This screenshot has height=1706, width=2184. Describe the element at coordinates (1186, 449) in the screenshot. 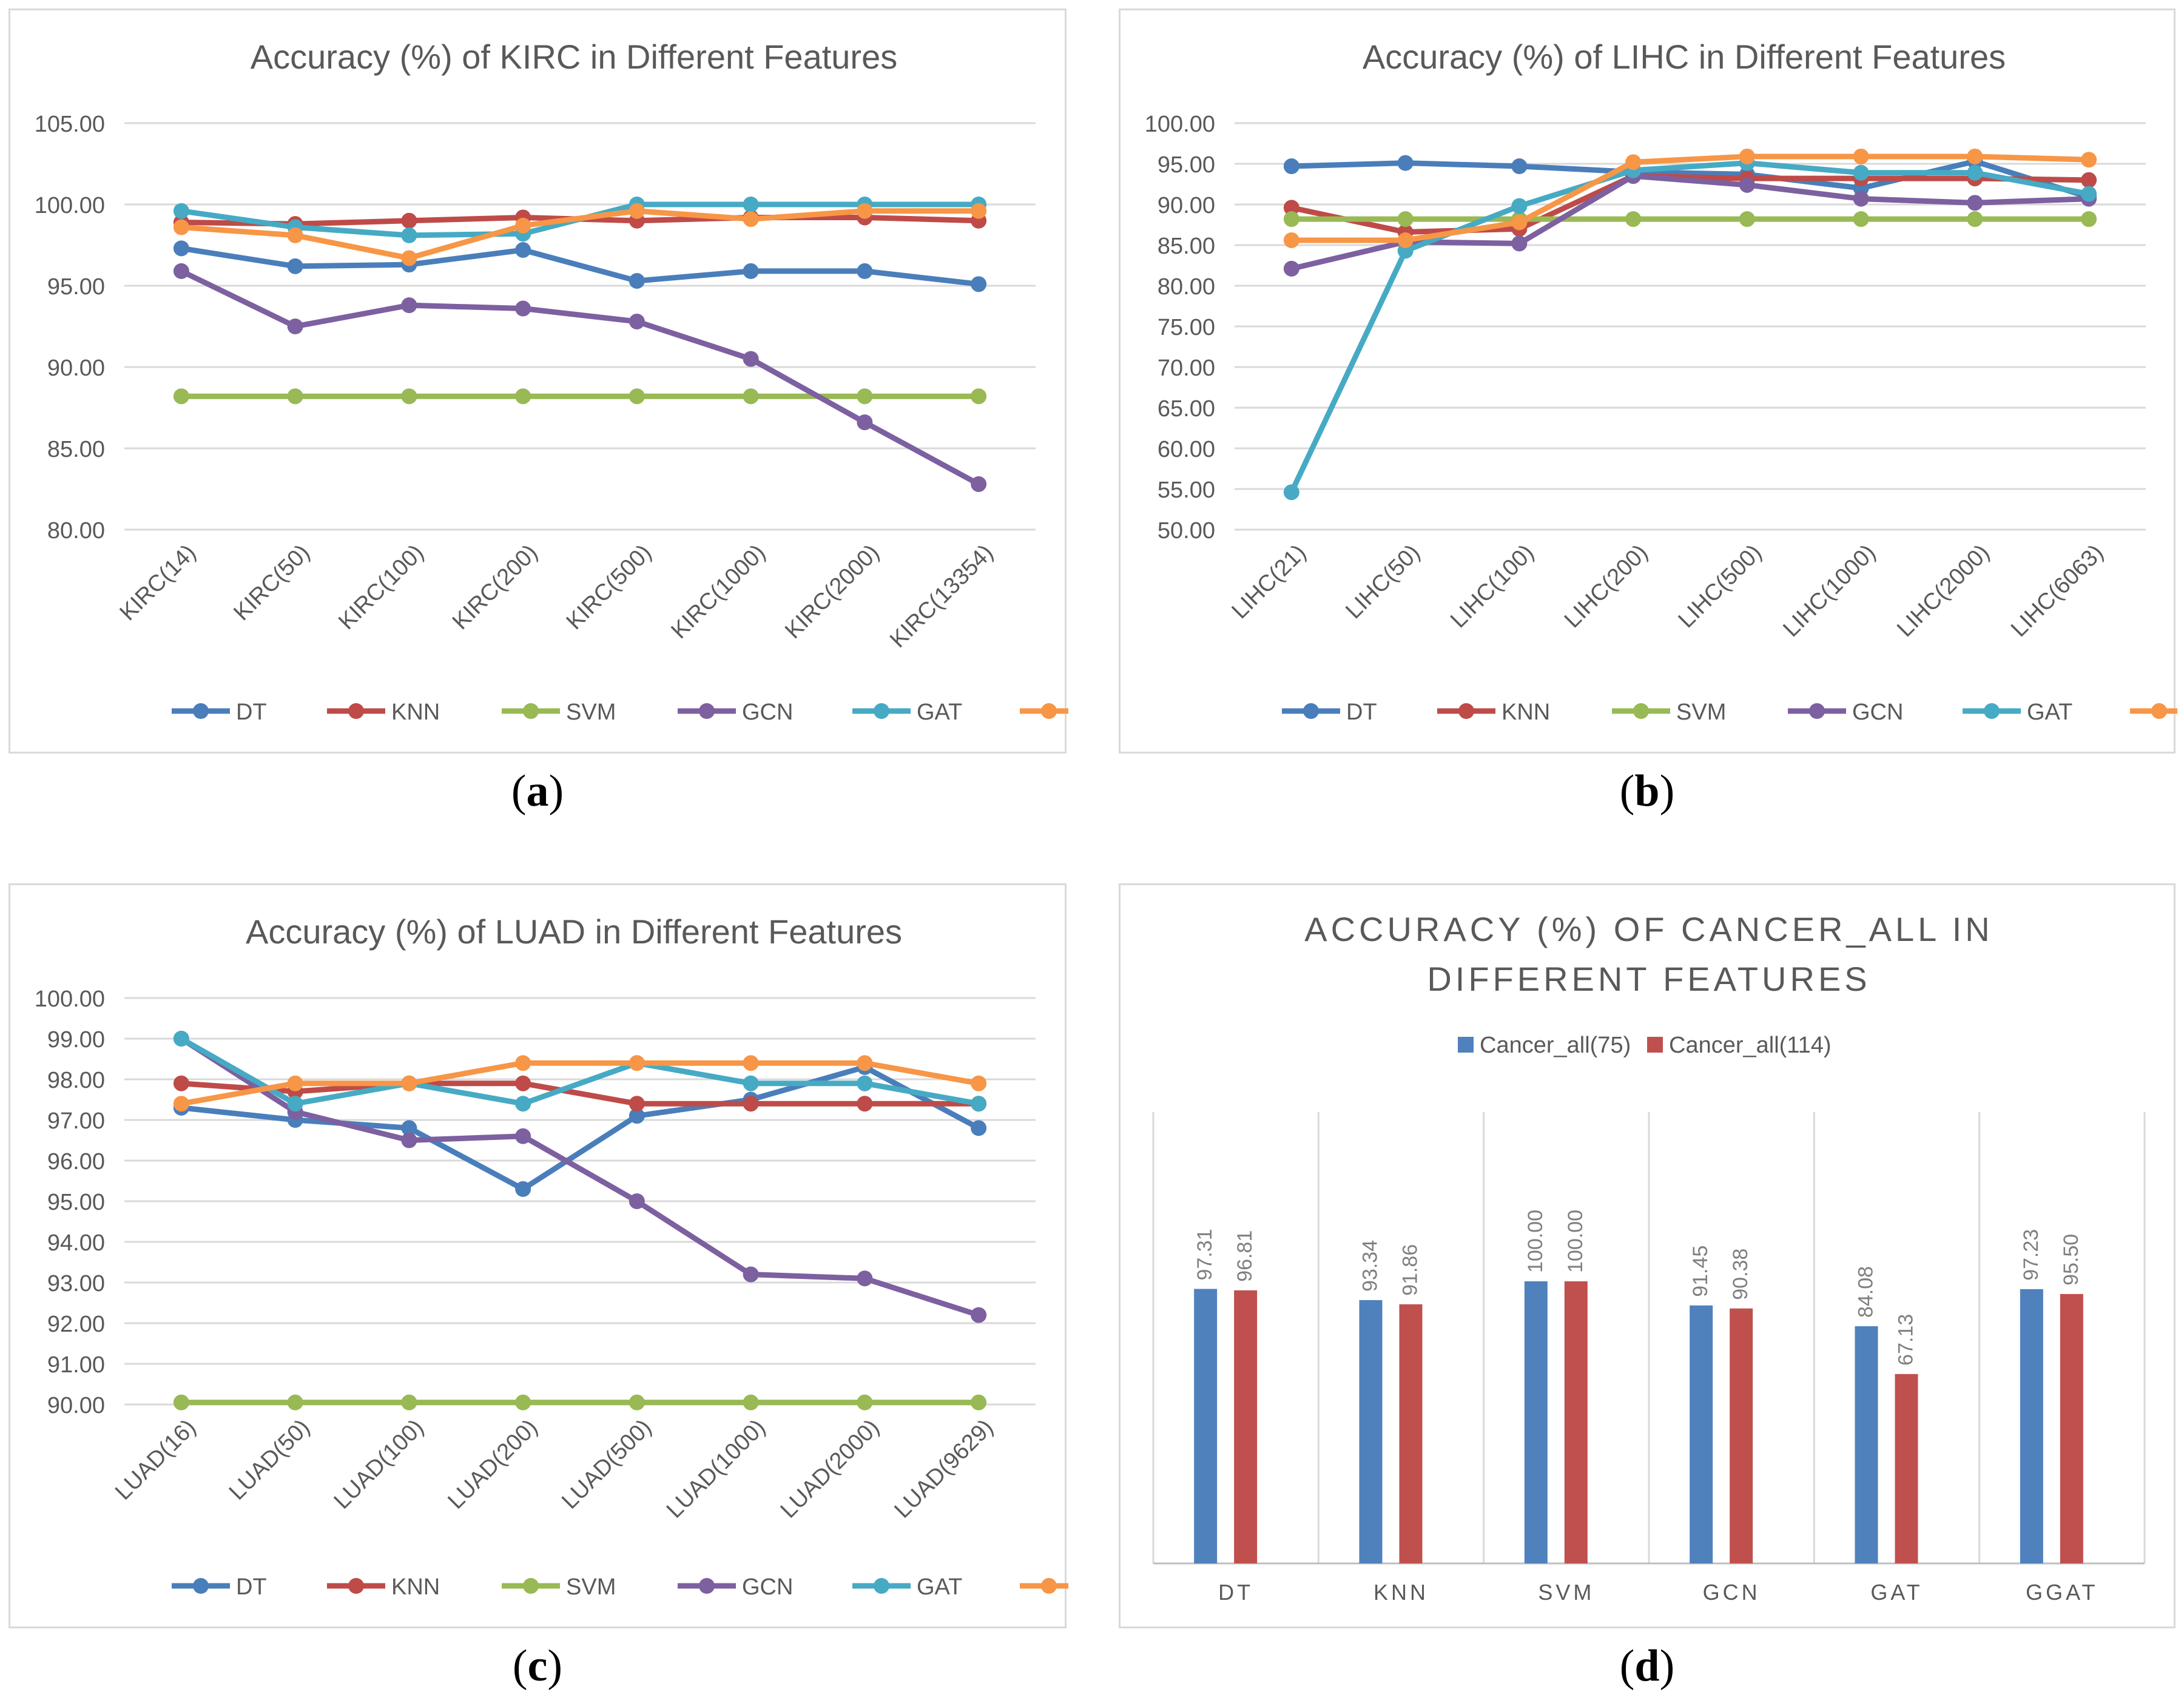

I see `chart-b-ytick-label: 60.00` at that location.